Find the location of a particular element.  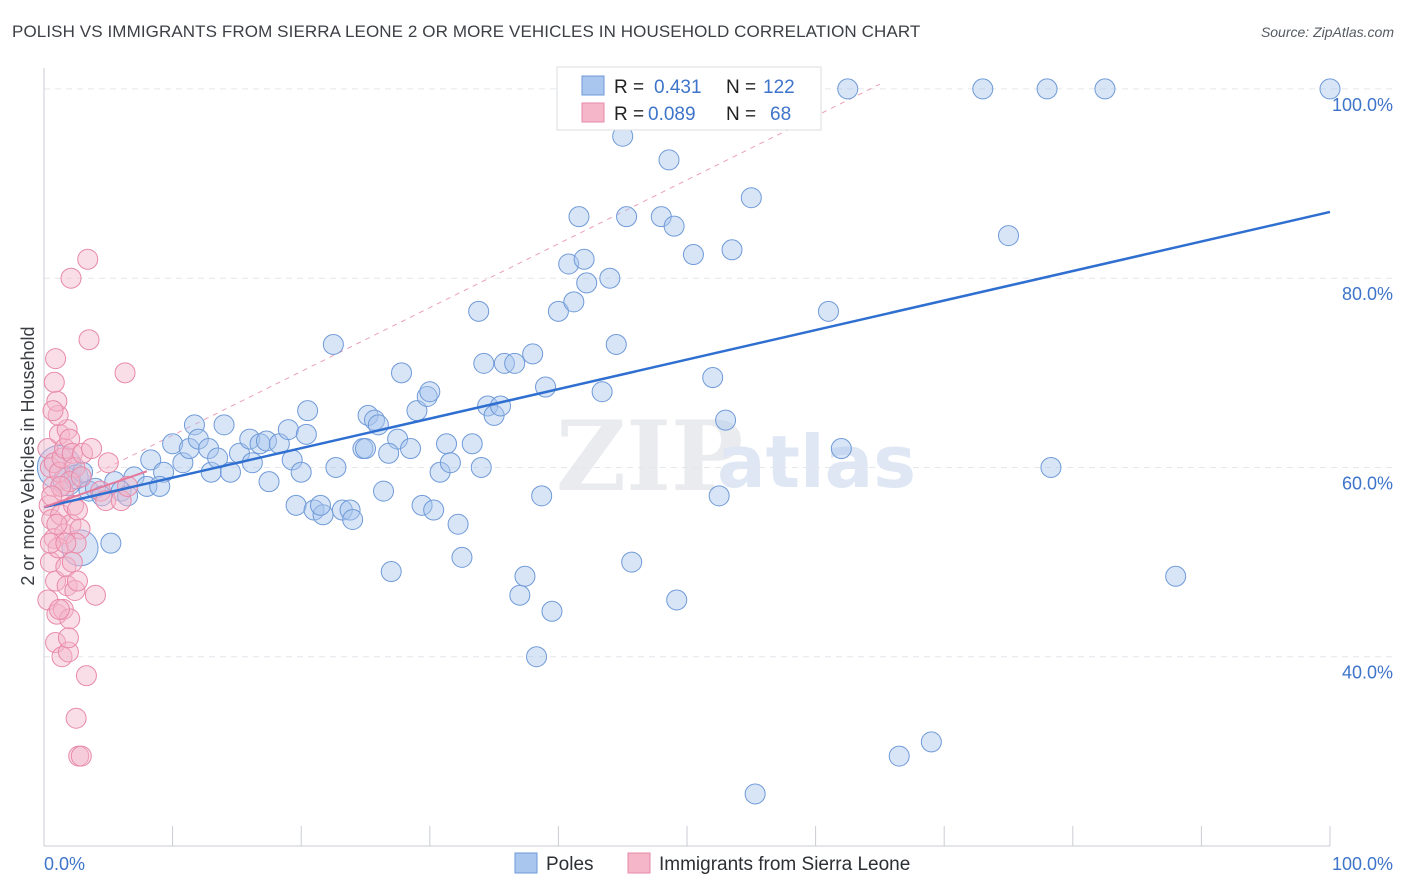

bottom-legend-label-poles: Poles is located at coordinates (570, 864).